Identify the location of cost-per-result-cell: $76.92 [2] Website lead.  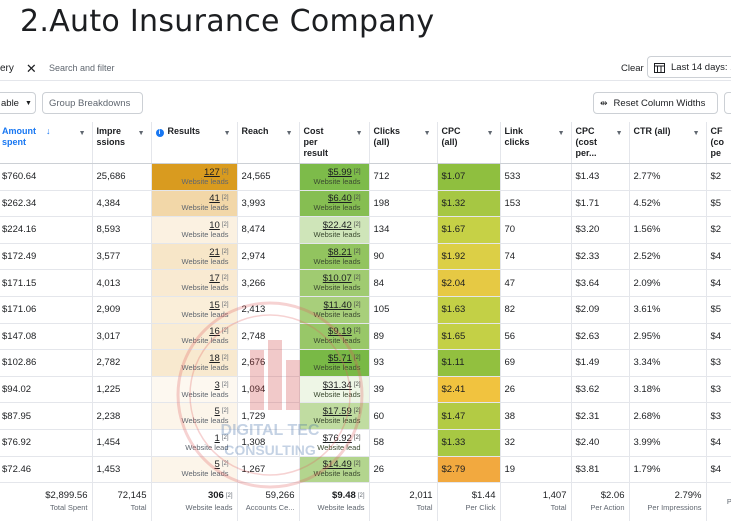
(334, 443).